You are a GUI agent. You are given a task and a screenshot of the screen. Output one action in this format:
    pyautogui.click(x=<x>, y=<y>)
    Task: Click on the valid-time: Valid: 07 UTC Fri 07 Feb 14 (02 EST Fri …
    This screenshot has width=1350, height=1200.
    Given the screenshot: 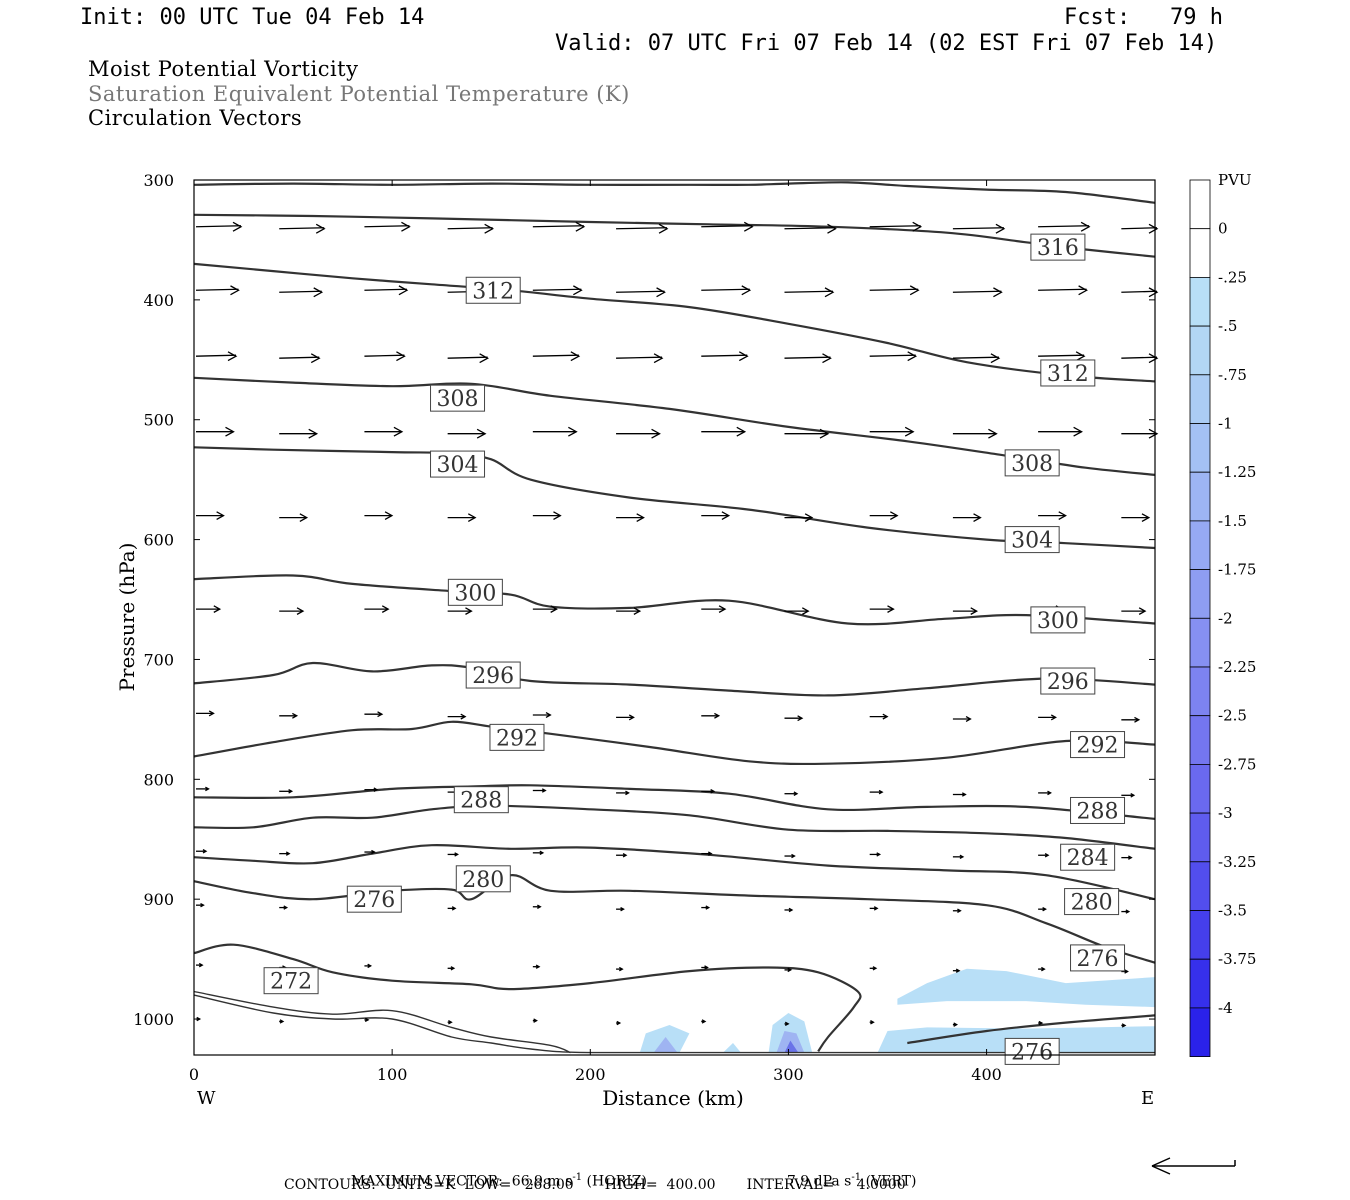 What is the action you would take?
    pyautogui.click(x=886, y=43)
    